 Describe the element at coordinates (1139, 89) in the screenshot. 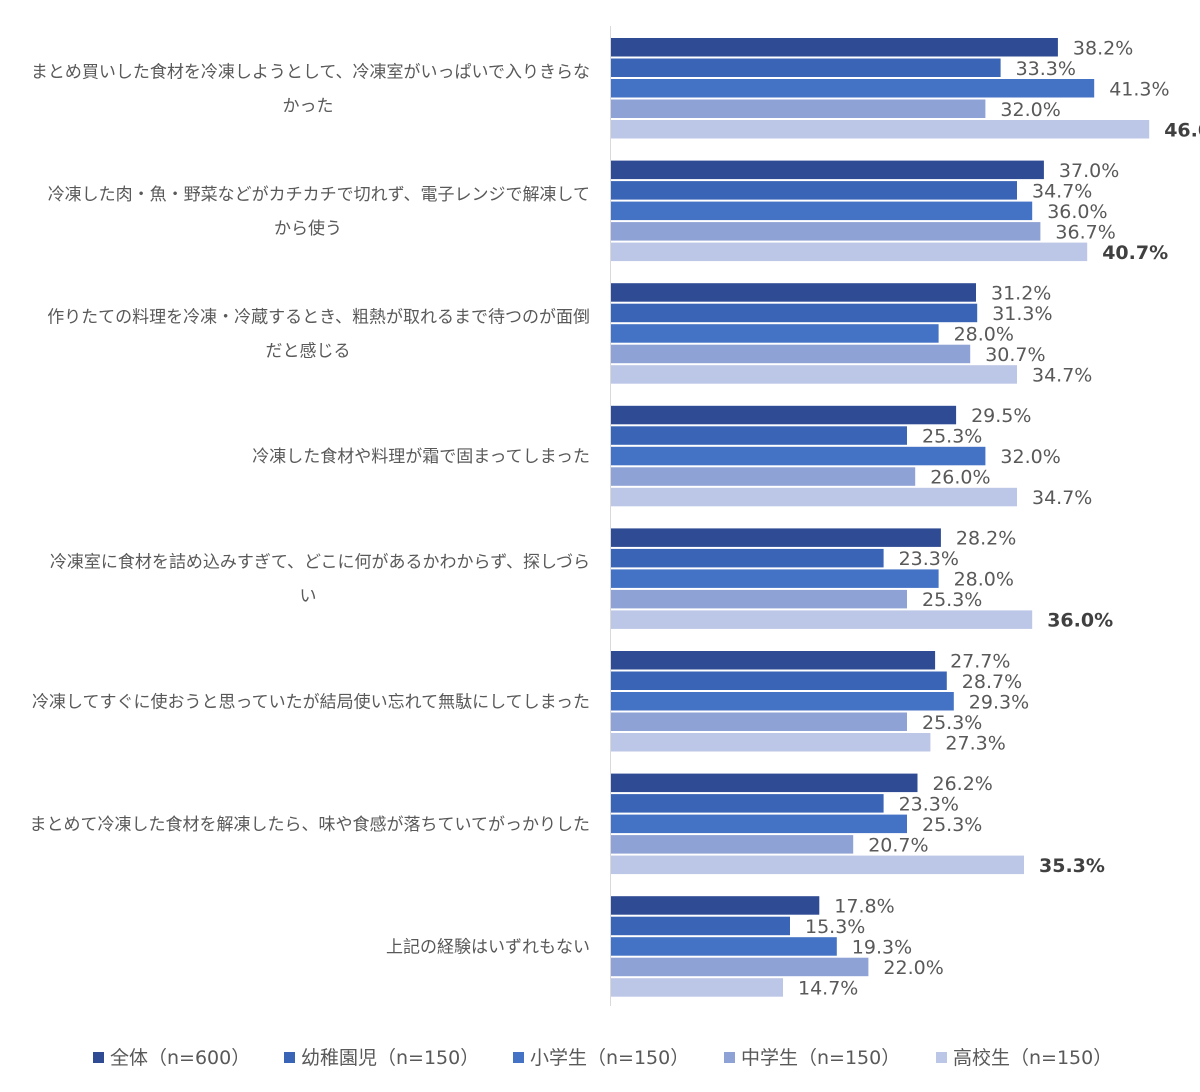

I see `data-label: 41.3%` at that location.